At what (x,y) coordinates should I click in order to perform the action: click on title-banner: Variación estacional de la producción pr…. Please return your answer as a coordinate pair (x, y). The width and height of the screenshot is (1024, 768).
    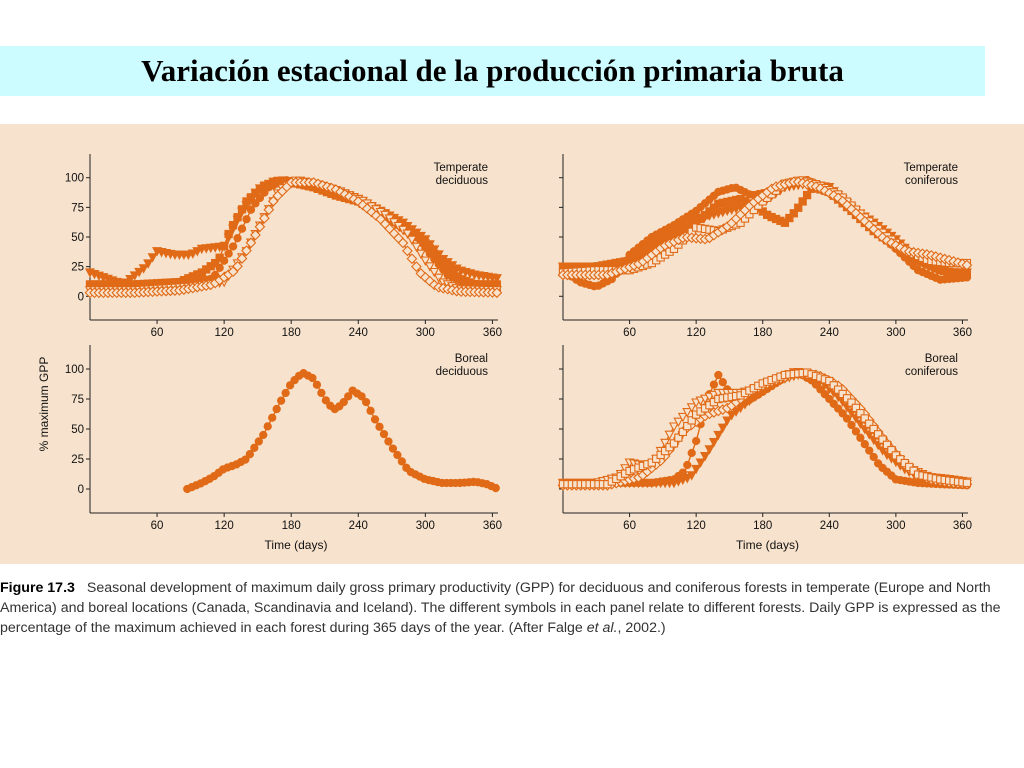
    Looking at the image, I should click on (492, 71).